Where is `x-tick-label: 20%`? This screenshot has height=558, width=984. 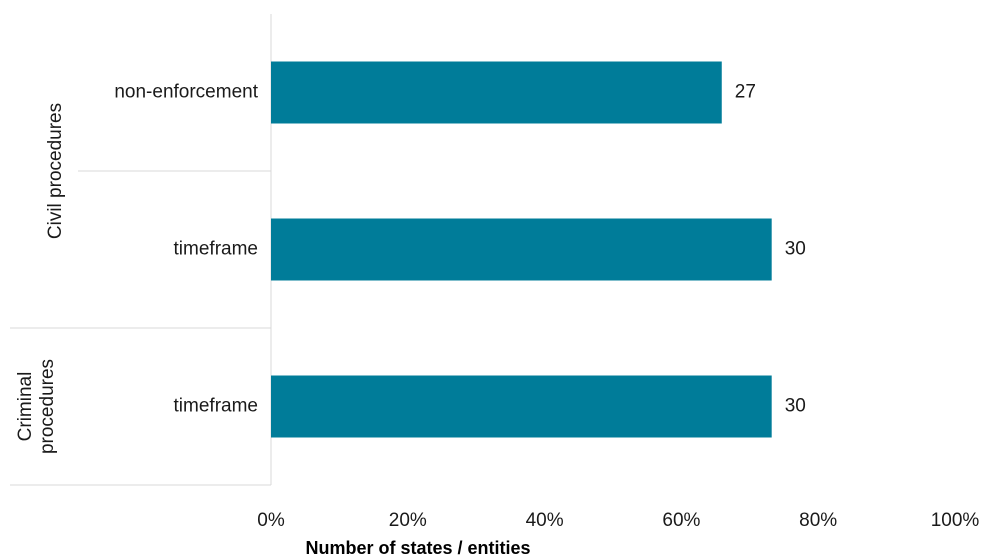
x-tick-label: 20% is located at coordinates (408, 520).